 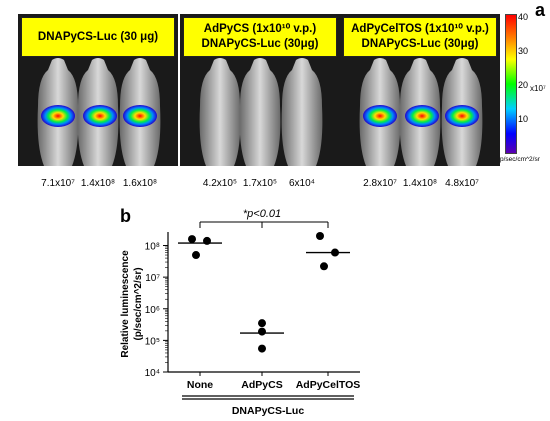 I want to click on group-title: AdPyCS (1x10¹⁰ v.p.) DNAPyCS-Luc (30μg), so click(x=260, y=37).